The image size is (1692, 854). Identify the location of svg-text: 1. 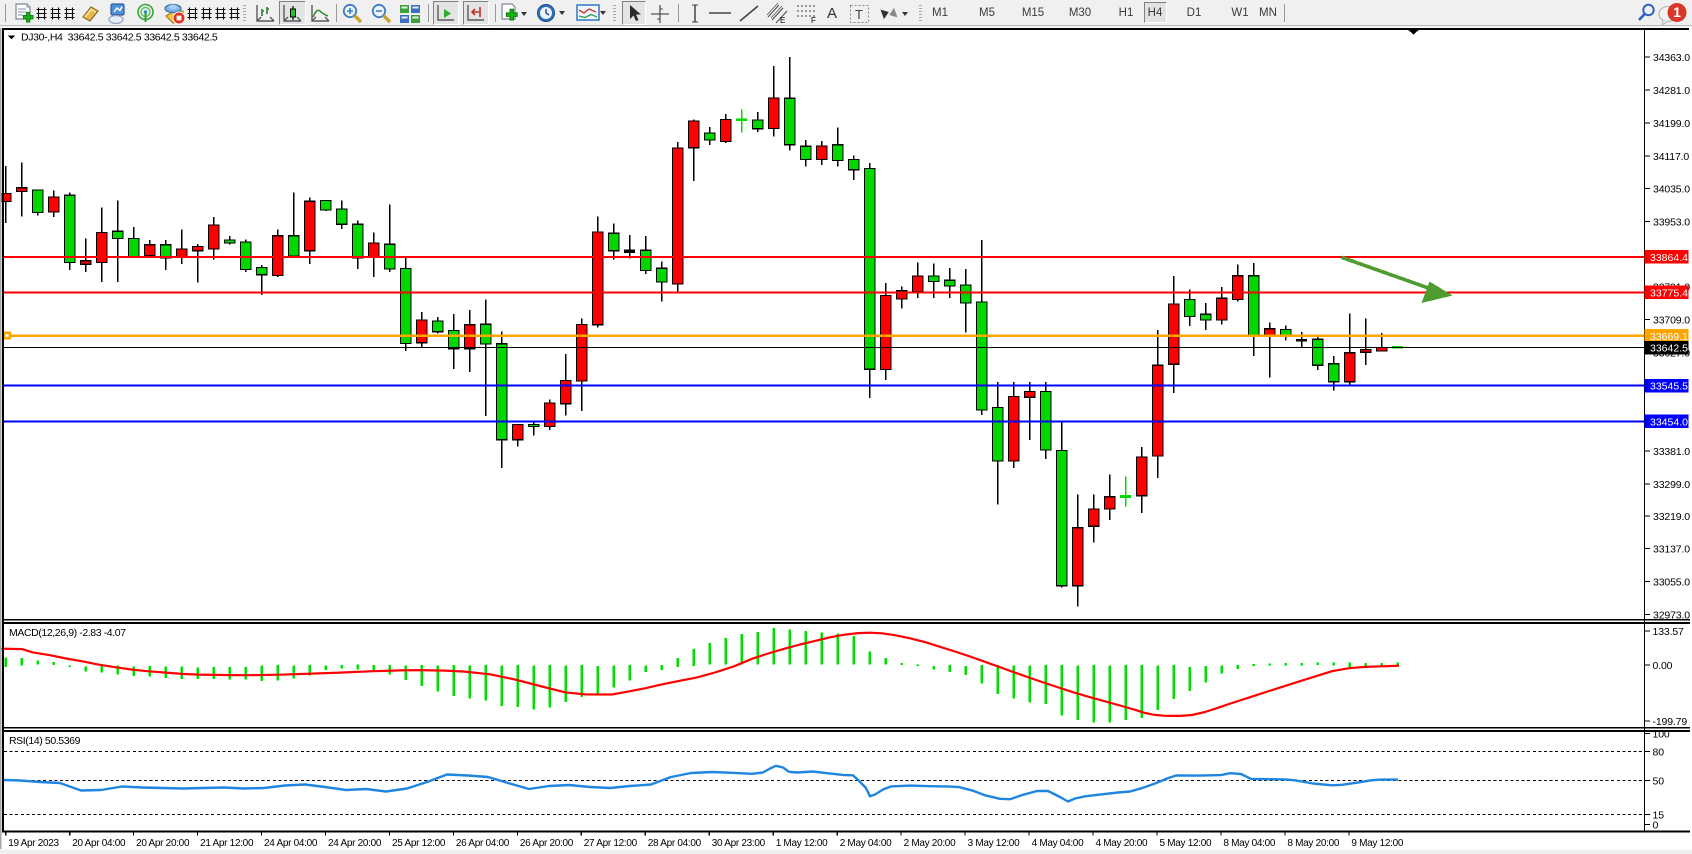
(1677, 12).